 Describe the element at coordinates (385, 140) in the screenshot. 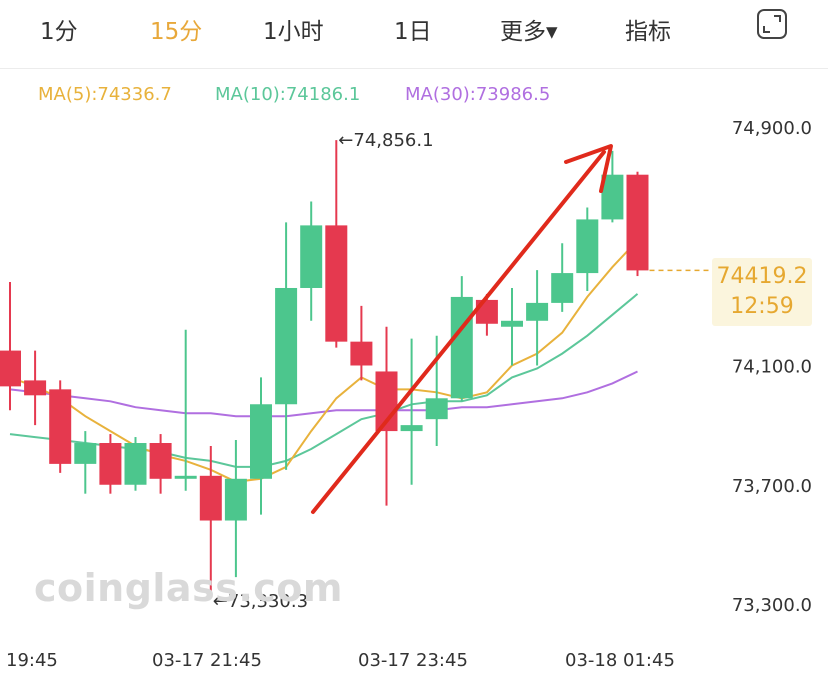

I see `high-price-label: ←74,856.1` at that location.